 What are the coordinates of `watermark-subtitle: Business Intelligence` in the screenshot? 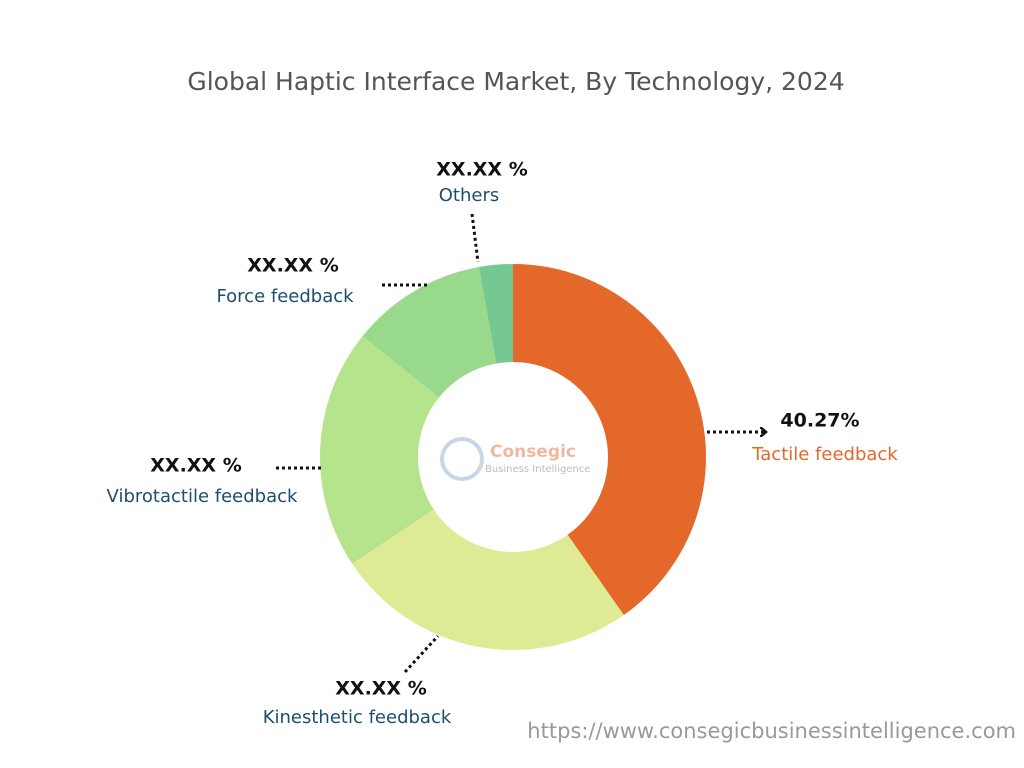 It's located at (537, 469).